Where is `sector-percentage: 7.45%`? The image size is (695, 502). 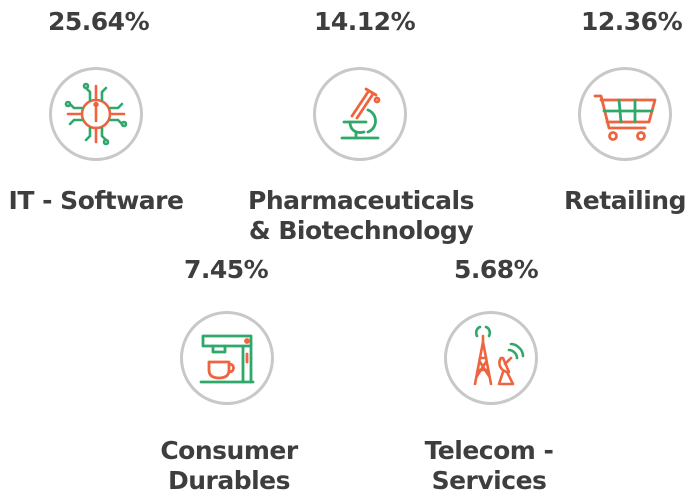
sector-percentage: 7.45% is located at coordinates (226, 269).